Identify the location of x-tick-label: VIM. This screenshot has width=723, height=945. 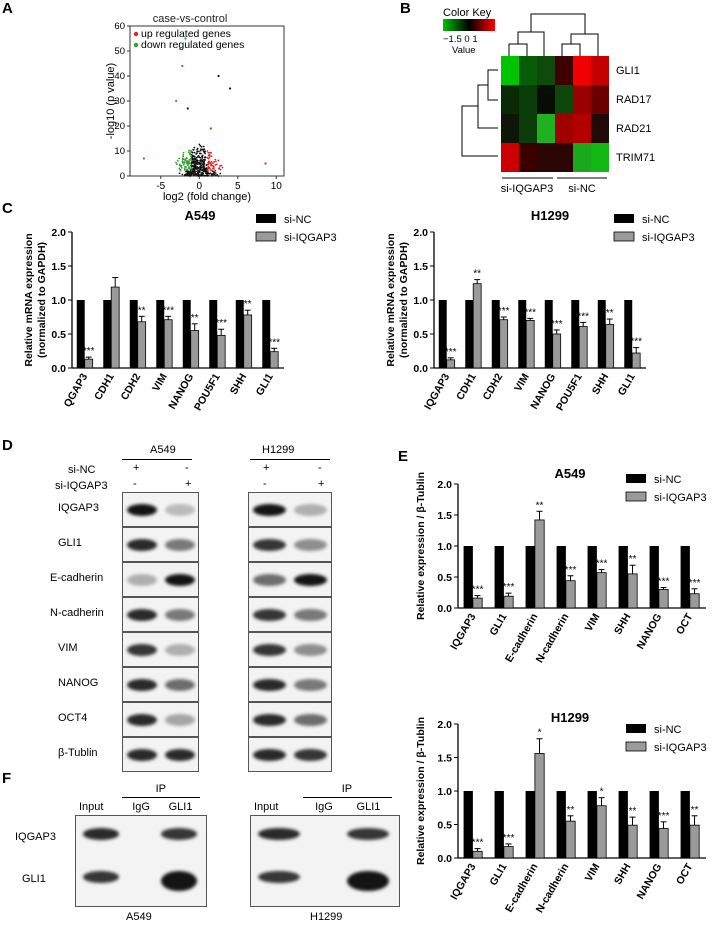
(593, 622).